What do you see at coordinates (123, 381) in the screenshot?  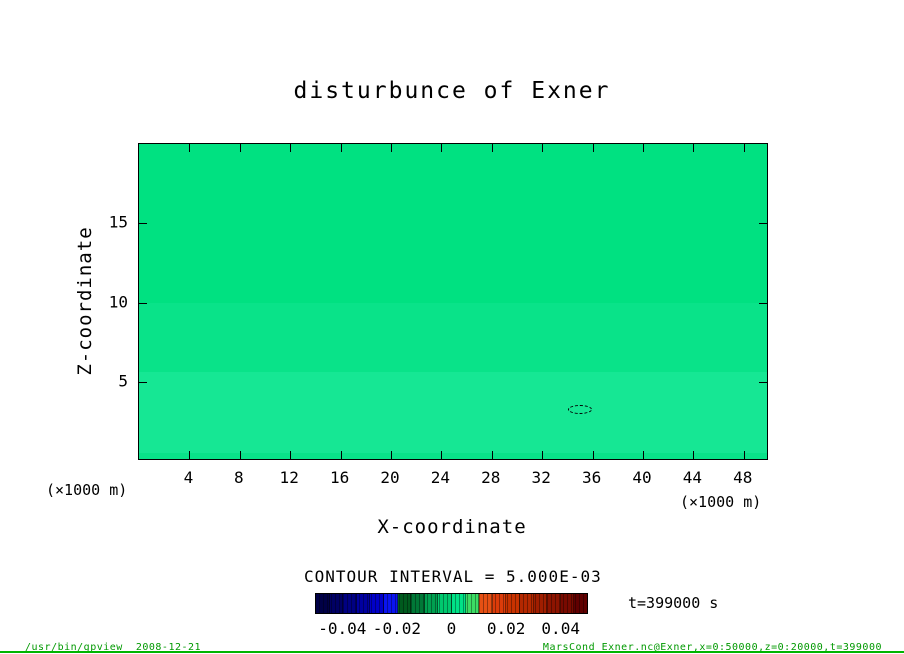 I see `y-tick-label: 5` at bounding box center [123, 381].